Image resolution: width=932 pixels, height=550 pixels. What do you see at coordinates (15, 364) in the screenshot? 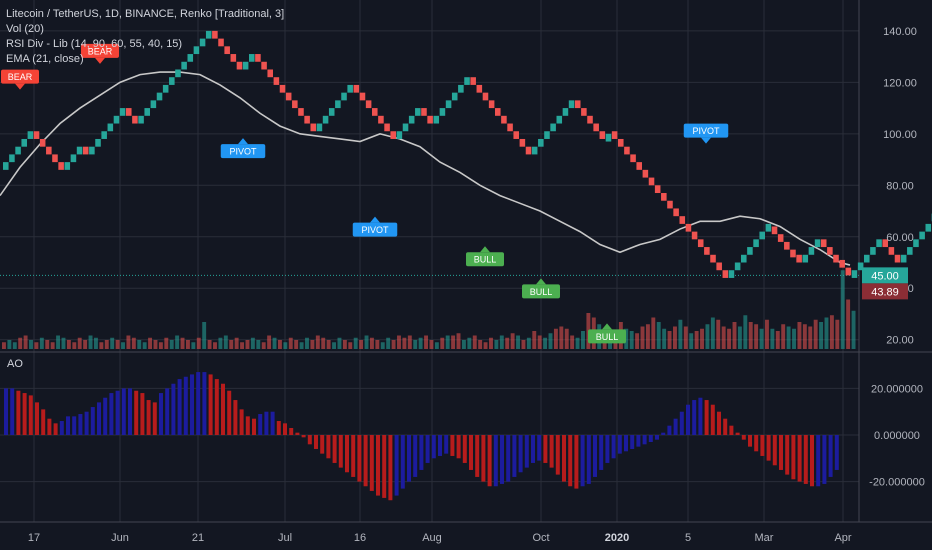
I see `ao-pane-title: AO` at bounding box center [15, 364].